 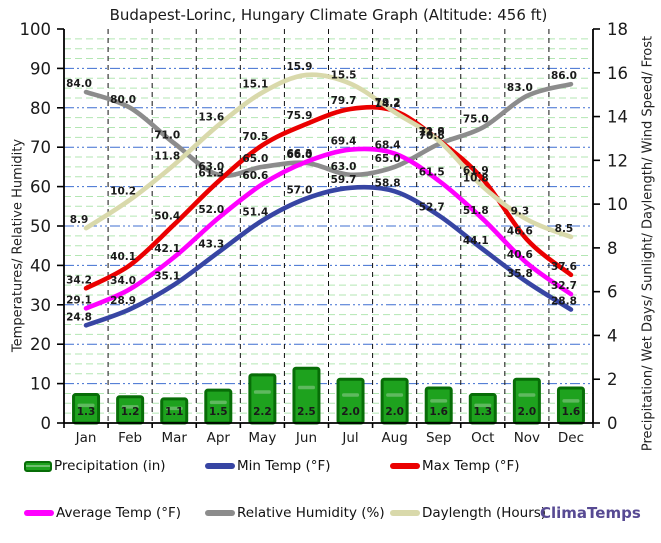 I want to click on point-label: 51.4, so click(x=255, y=212).